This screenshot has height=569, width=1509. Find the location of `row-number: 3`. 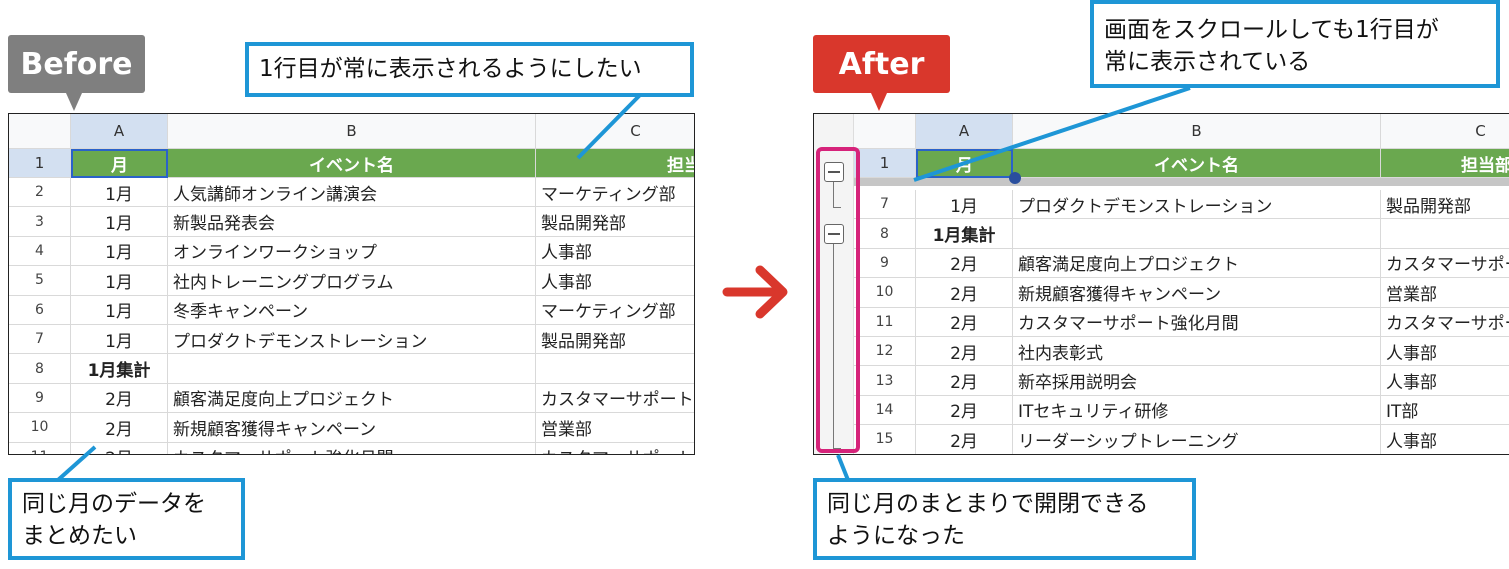

row-number: 3 is located at coordinates (40, 222).